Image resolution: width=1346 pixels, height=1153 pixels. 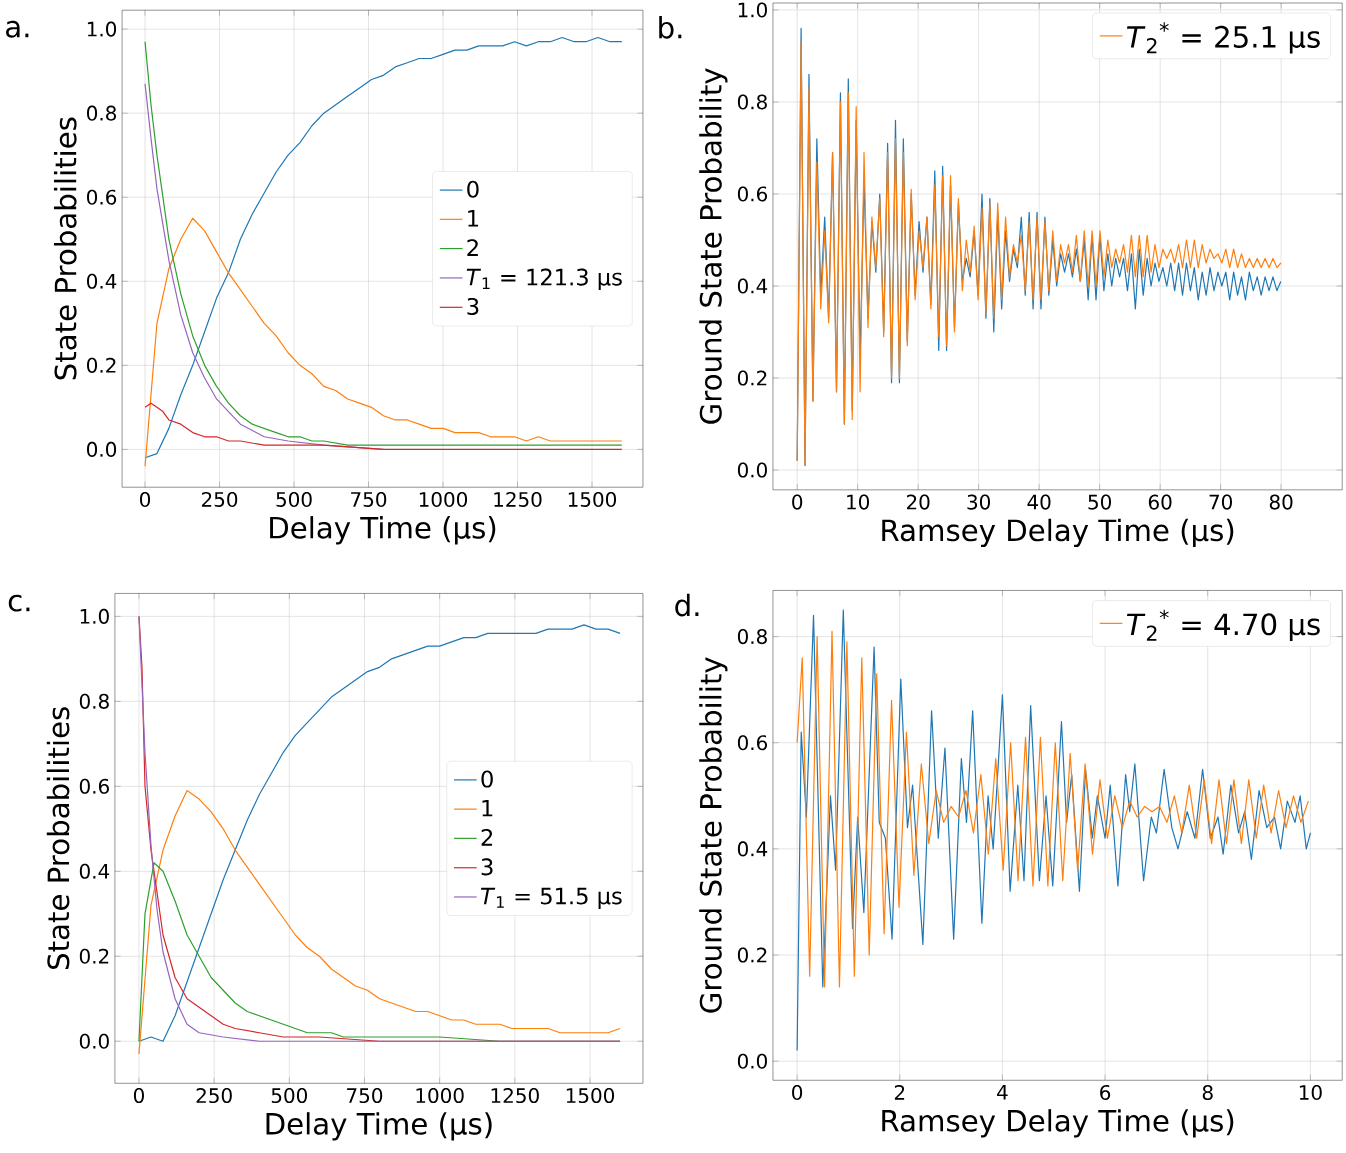 What do you see at coordinates (1002, 1092) in the screenshot?
I see `x-tick-label: 4` at bounding box center [1002, 1092].